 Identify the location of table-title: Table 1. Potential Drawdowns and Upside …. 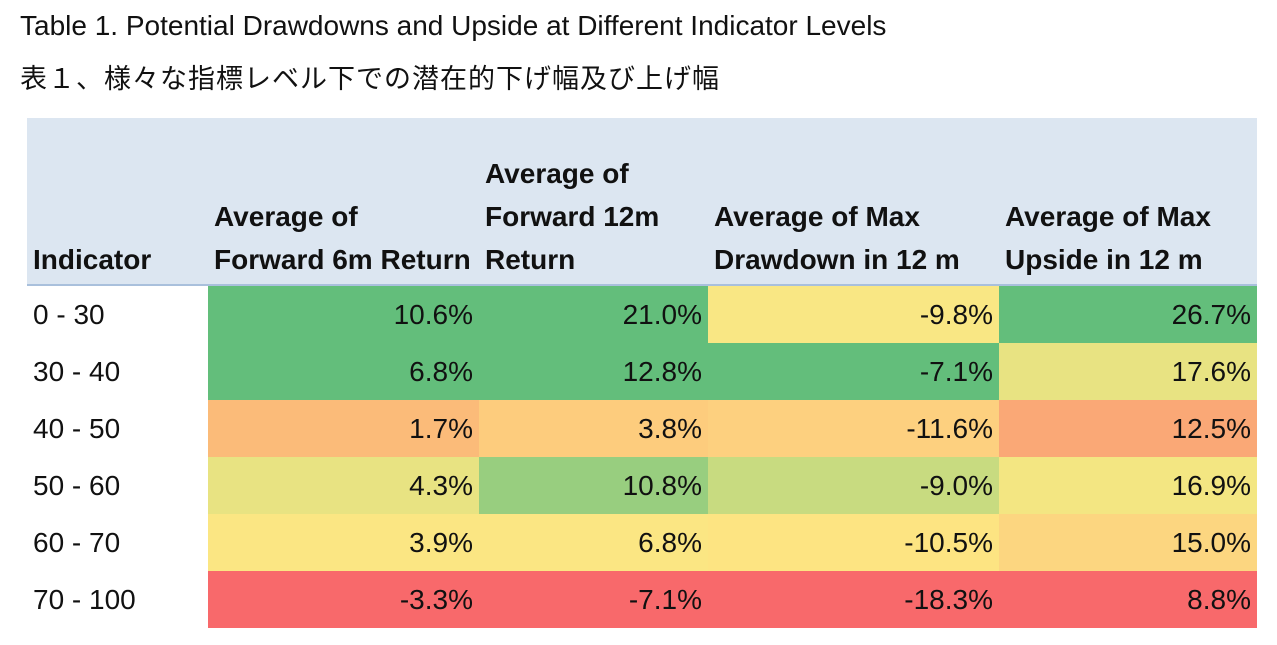
(453, 25).